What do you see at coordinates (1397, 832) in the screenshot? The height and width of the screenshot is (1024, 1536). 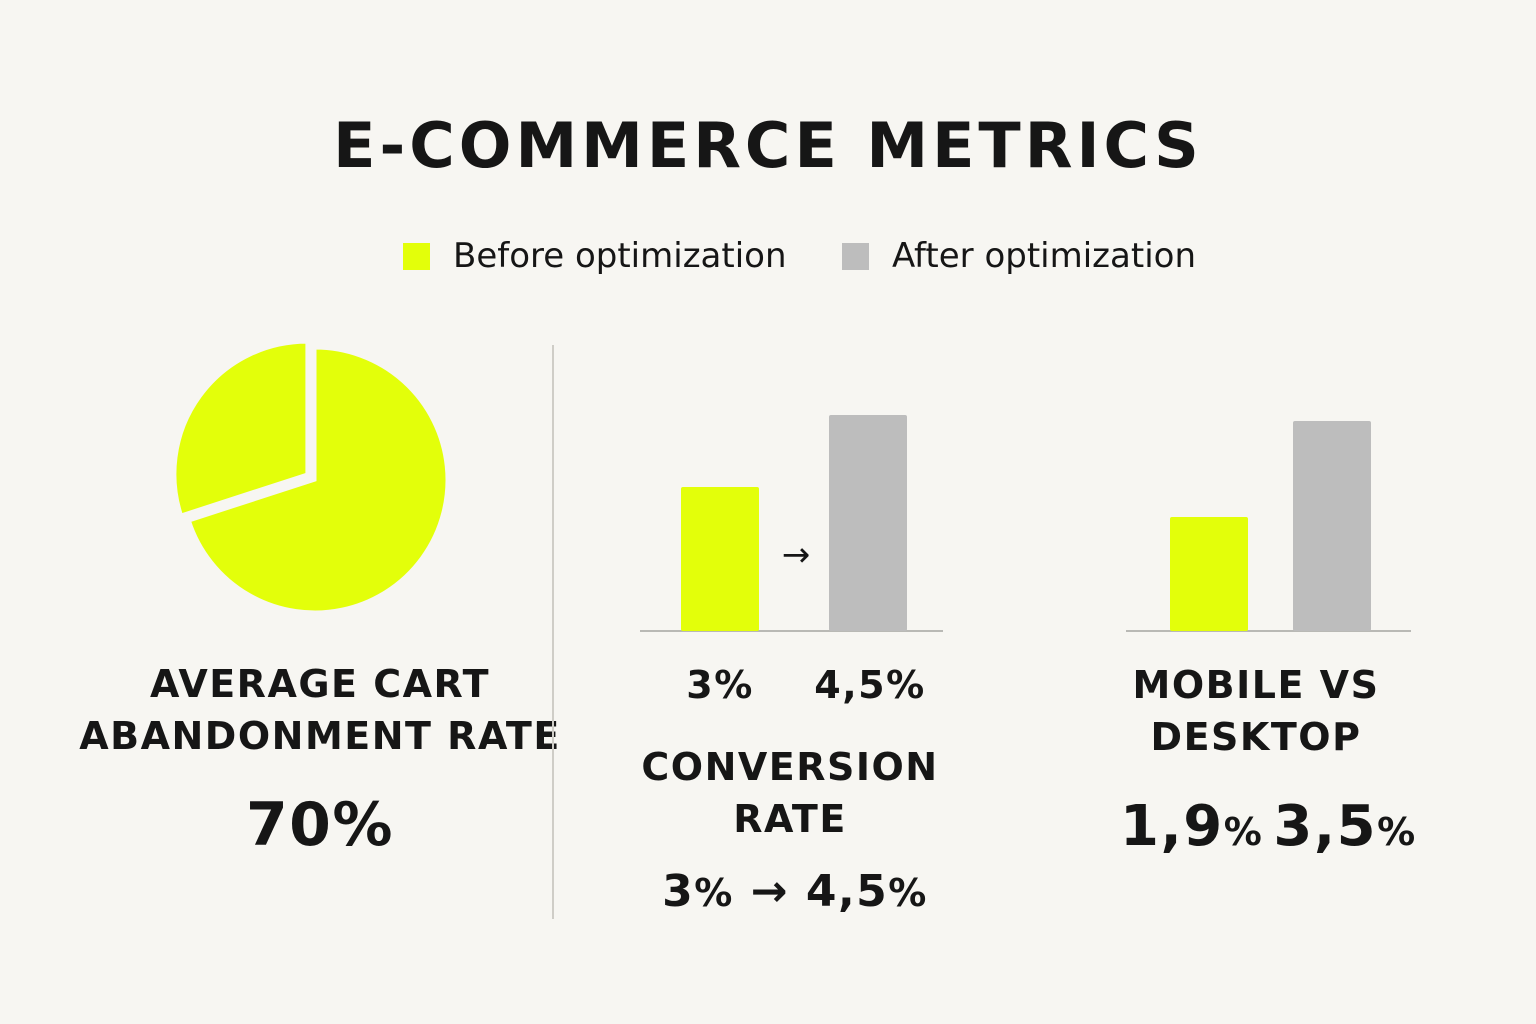 I see `desktop-value-percent: %` at bounding box center [1397, 832].